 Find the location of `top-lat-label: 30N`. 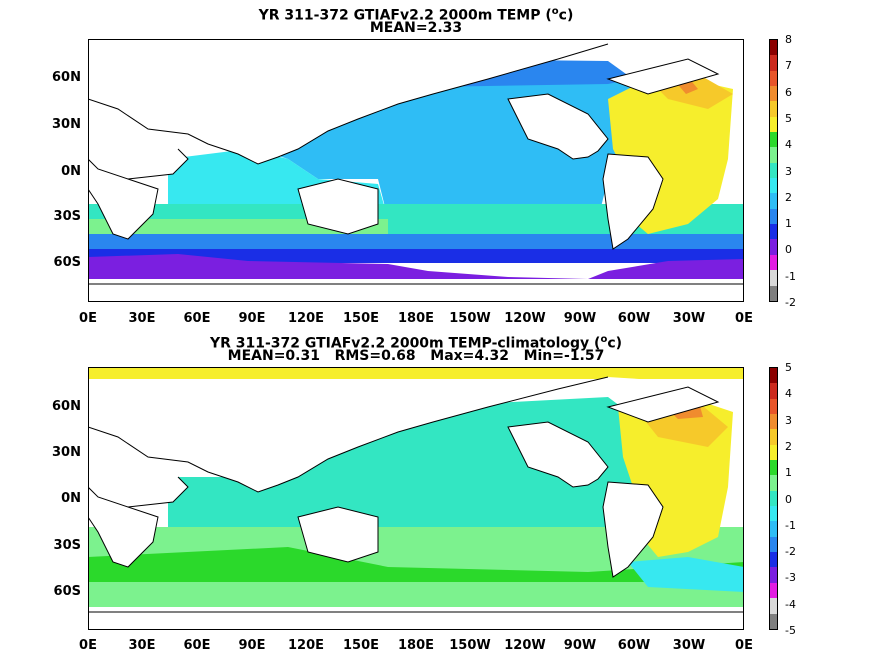

top-lat-label: 30N is located at coordinates (66, 124).